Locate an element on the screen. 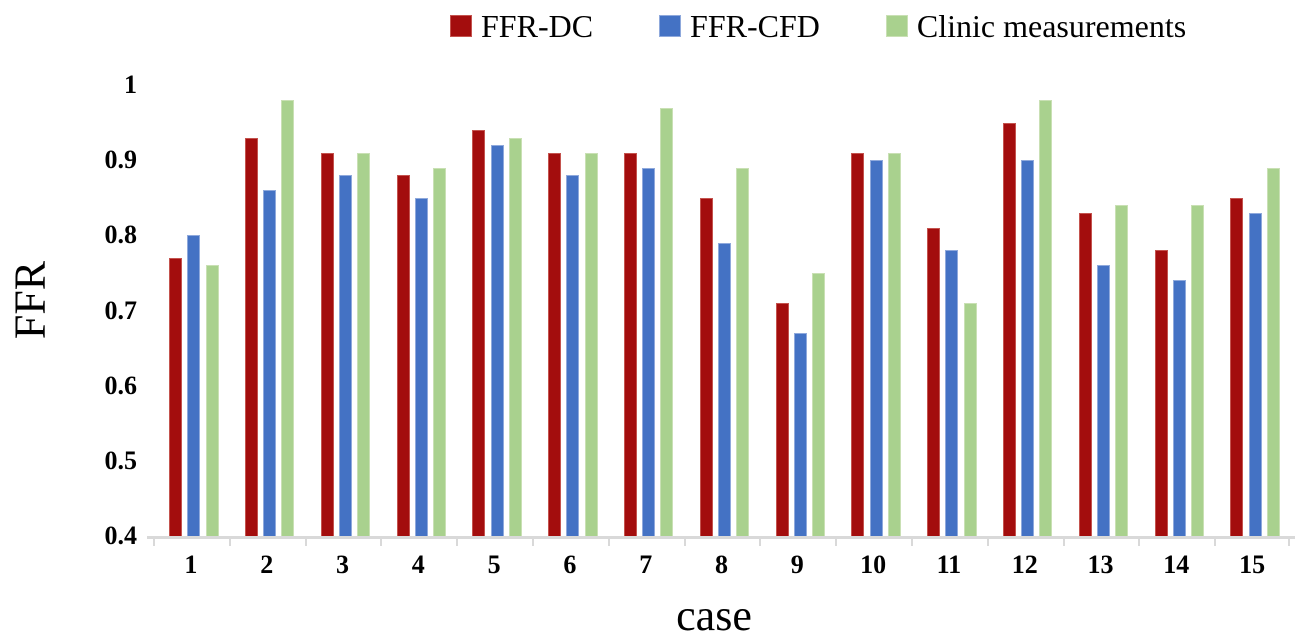 The width and height of the screenshot is (1298, 641). bar-case-6-clinic is located at coordinates (591, 344).